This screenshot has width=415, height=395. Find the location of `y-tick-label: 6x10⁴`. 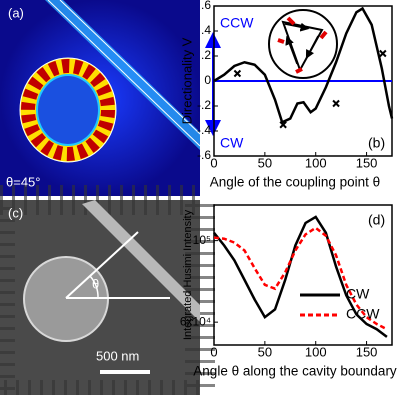

y-tick-label: 6x10⁴ is located at coordinates (195, 321).